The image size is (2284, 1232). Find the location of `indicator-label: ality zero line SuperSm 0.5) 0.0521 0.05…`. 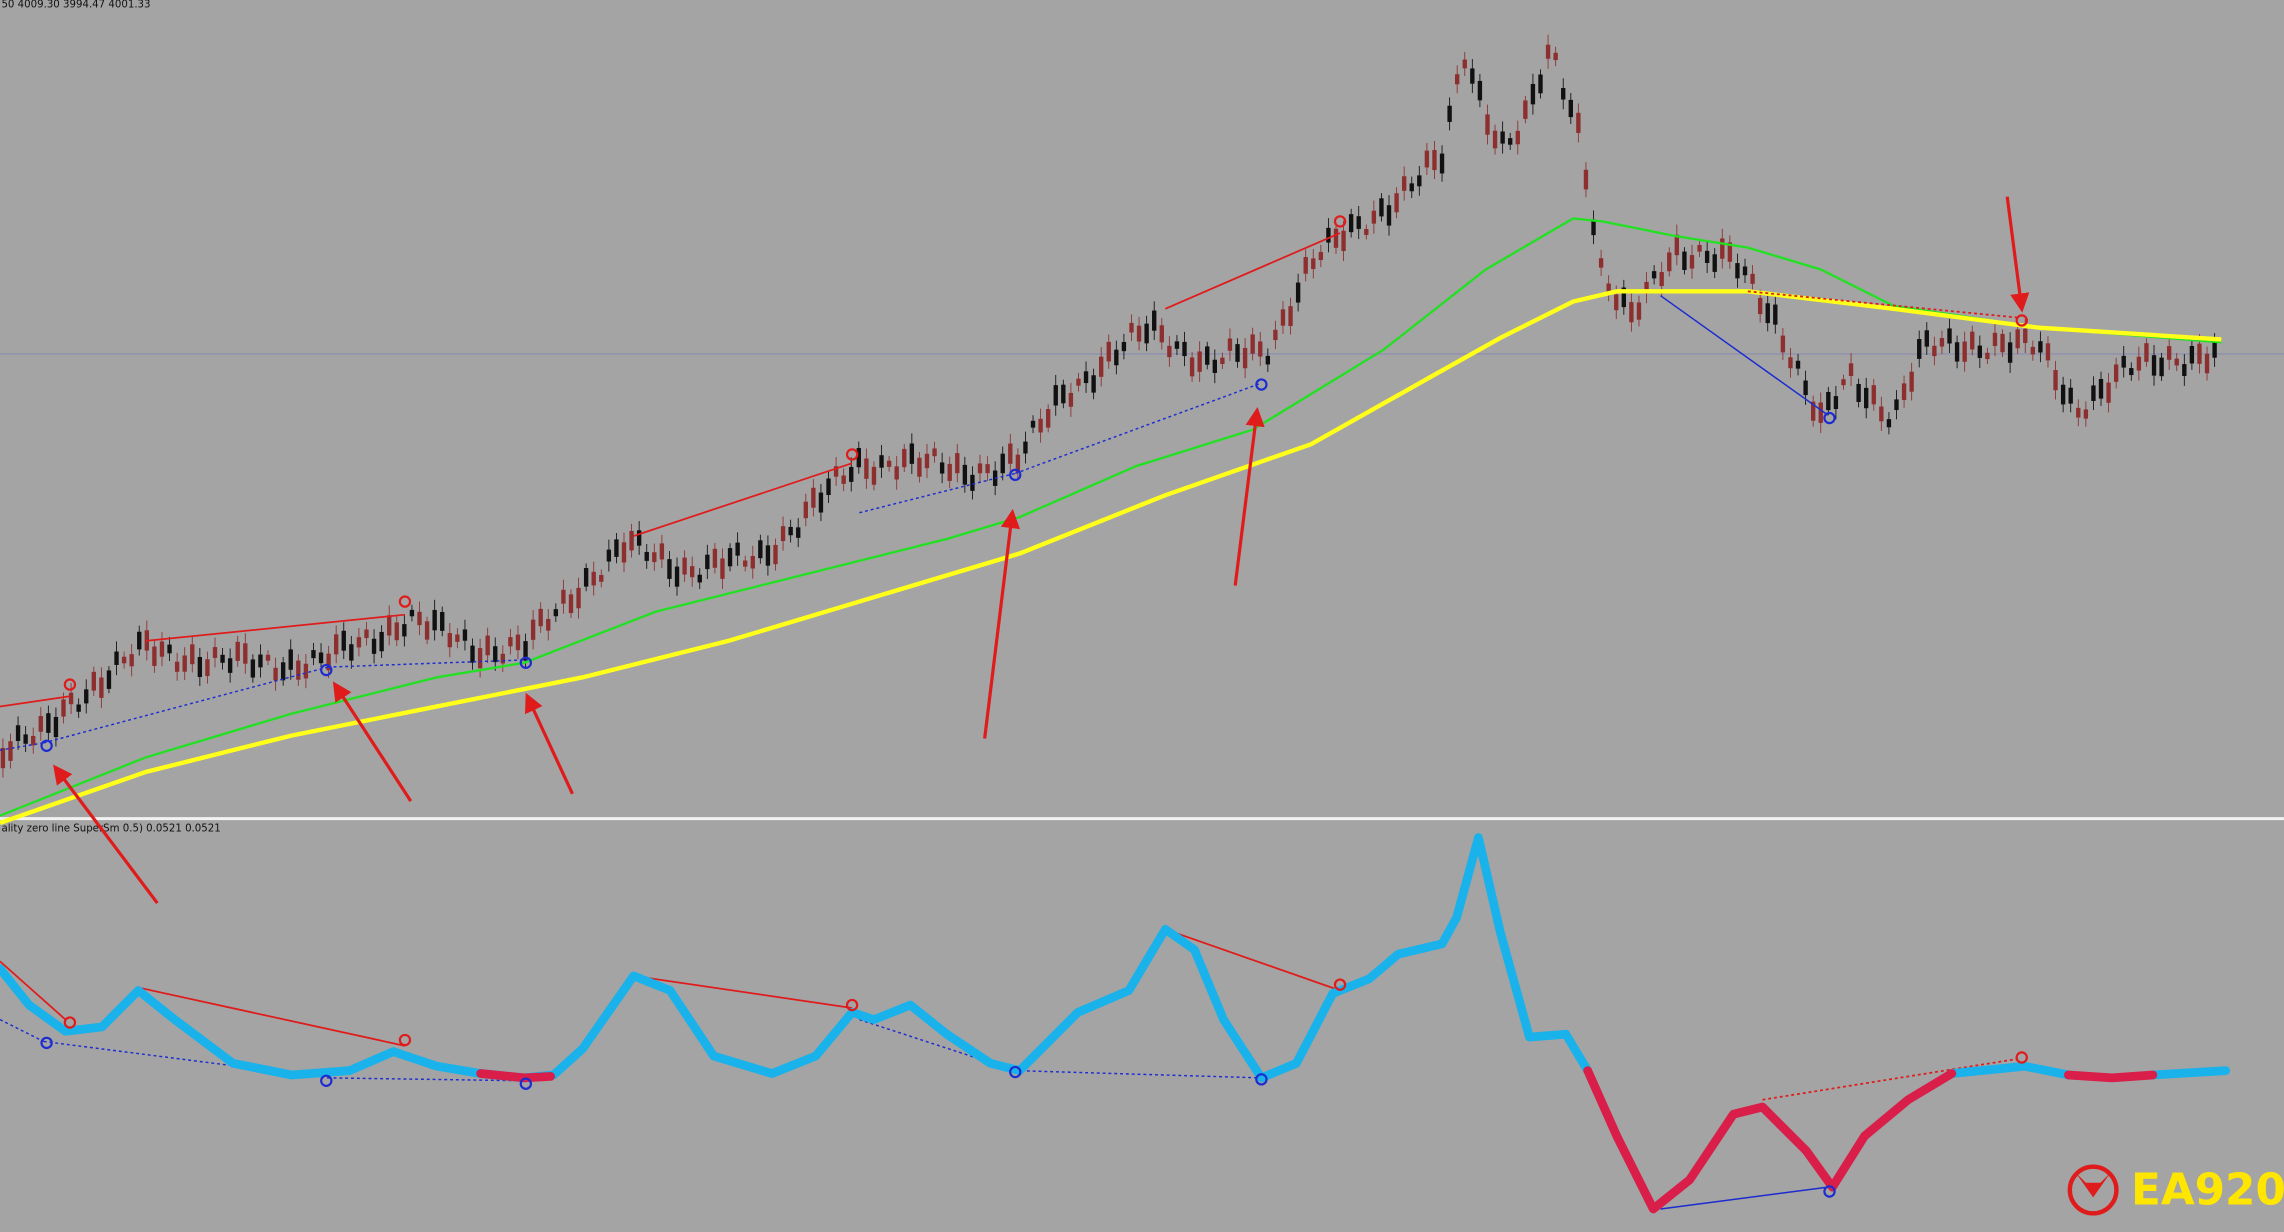

indicator-label: ality zero line SuperSm 0.5) 0.0521 0.05… is located at coordinates (110, 829).